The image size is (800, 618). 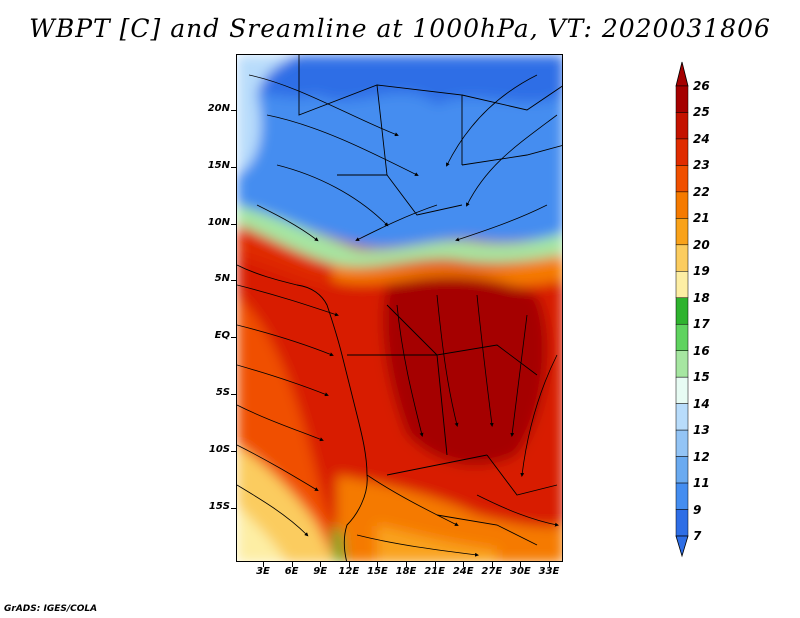 What do you see at coordinates (222, 336) in the screenshot?
I see `lat-tick-label: EQ` at bounding box center [222, 336].